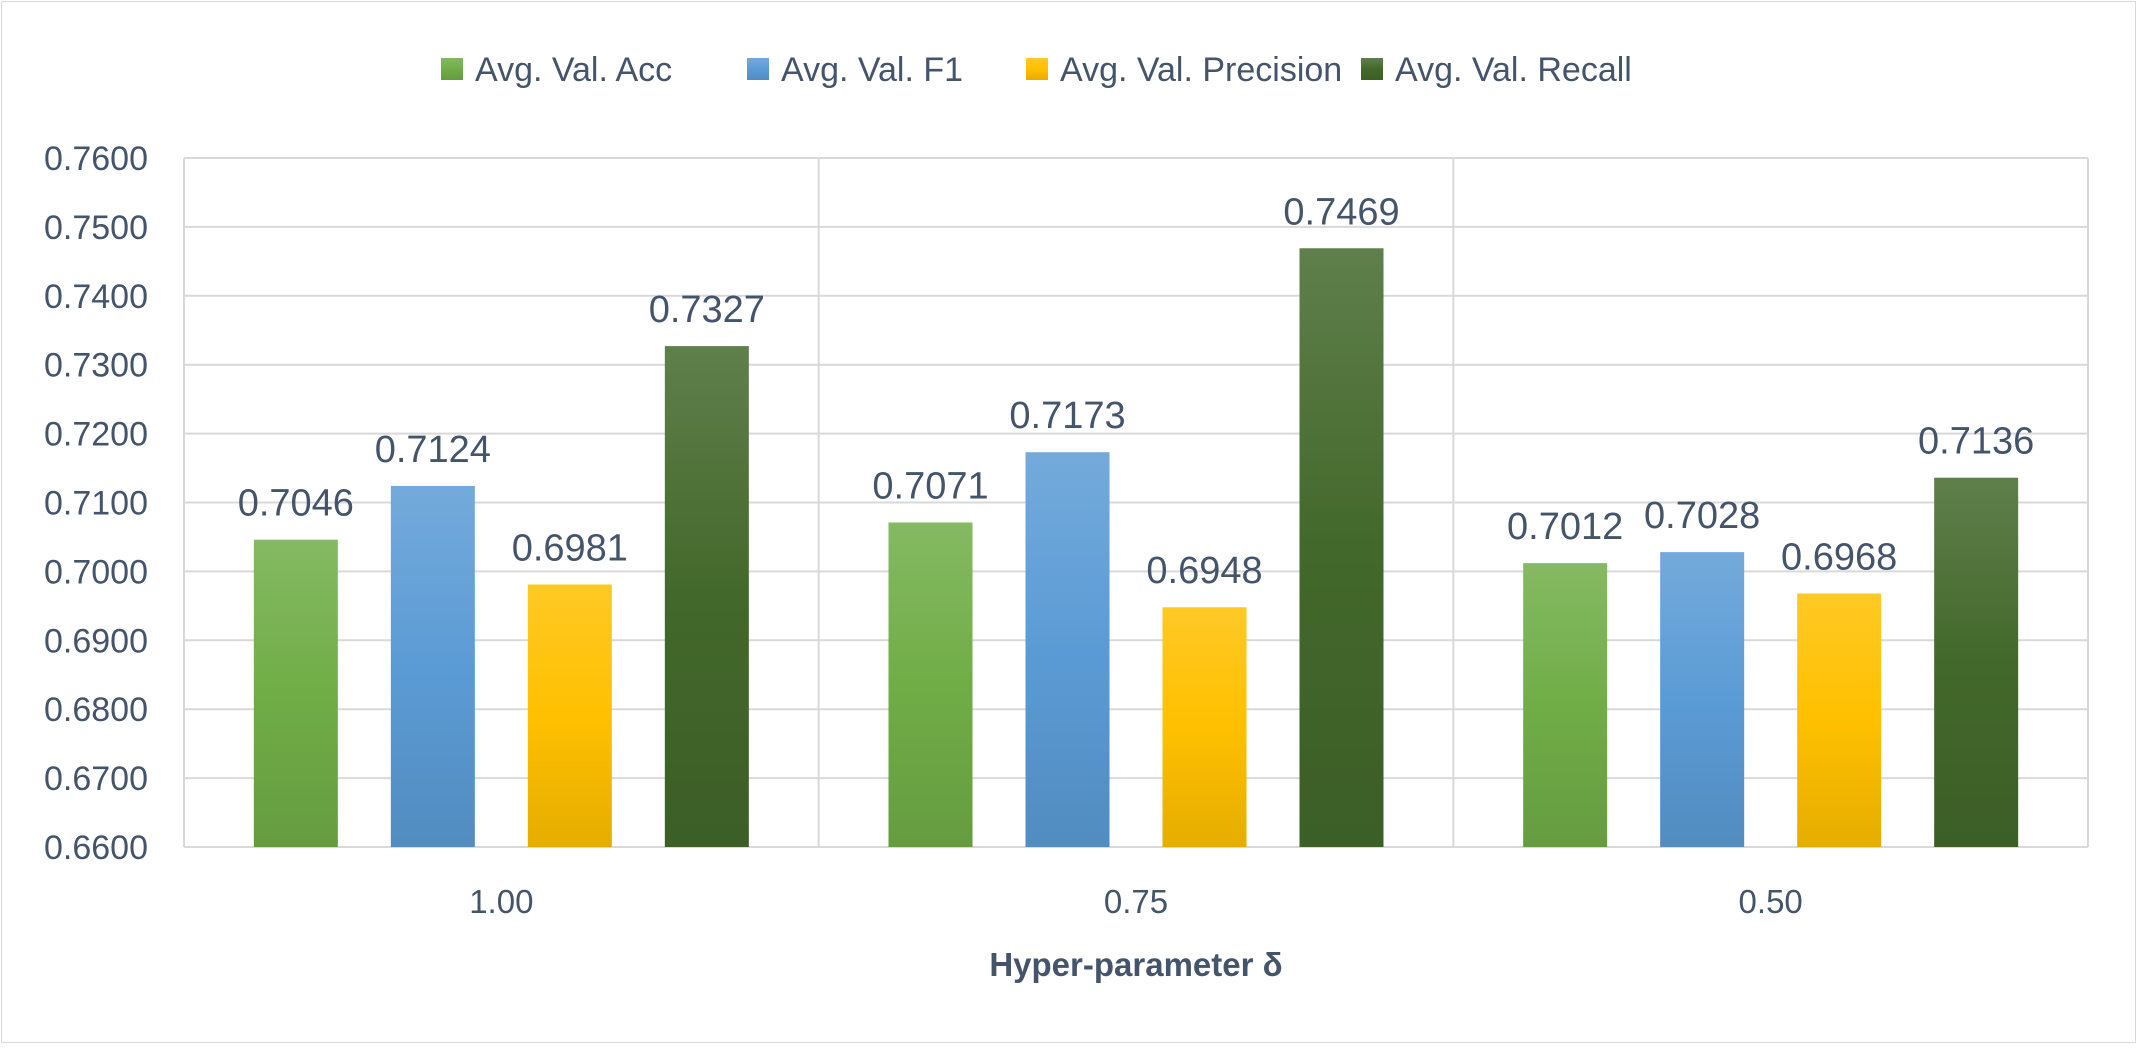 This screenshot has width=2139, height=1049. I want to click on y-tick-label: 0.7200, so click(96, 435).